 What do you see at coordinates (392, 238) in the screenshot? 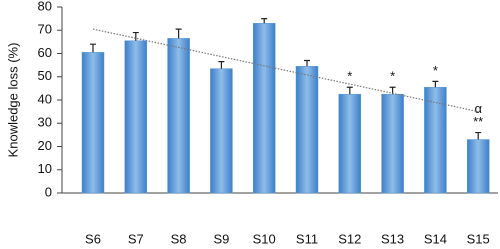
I see `x-tick-label: S13` at bounding box center [392, 238].